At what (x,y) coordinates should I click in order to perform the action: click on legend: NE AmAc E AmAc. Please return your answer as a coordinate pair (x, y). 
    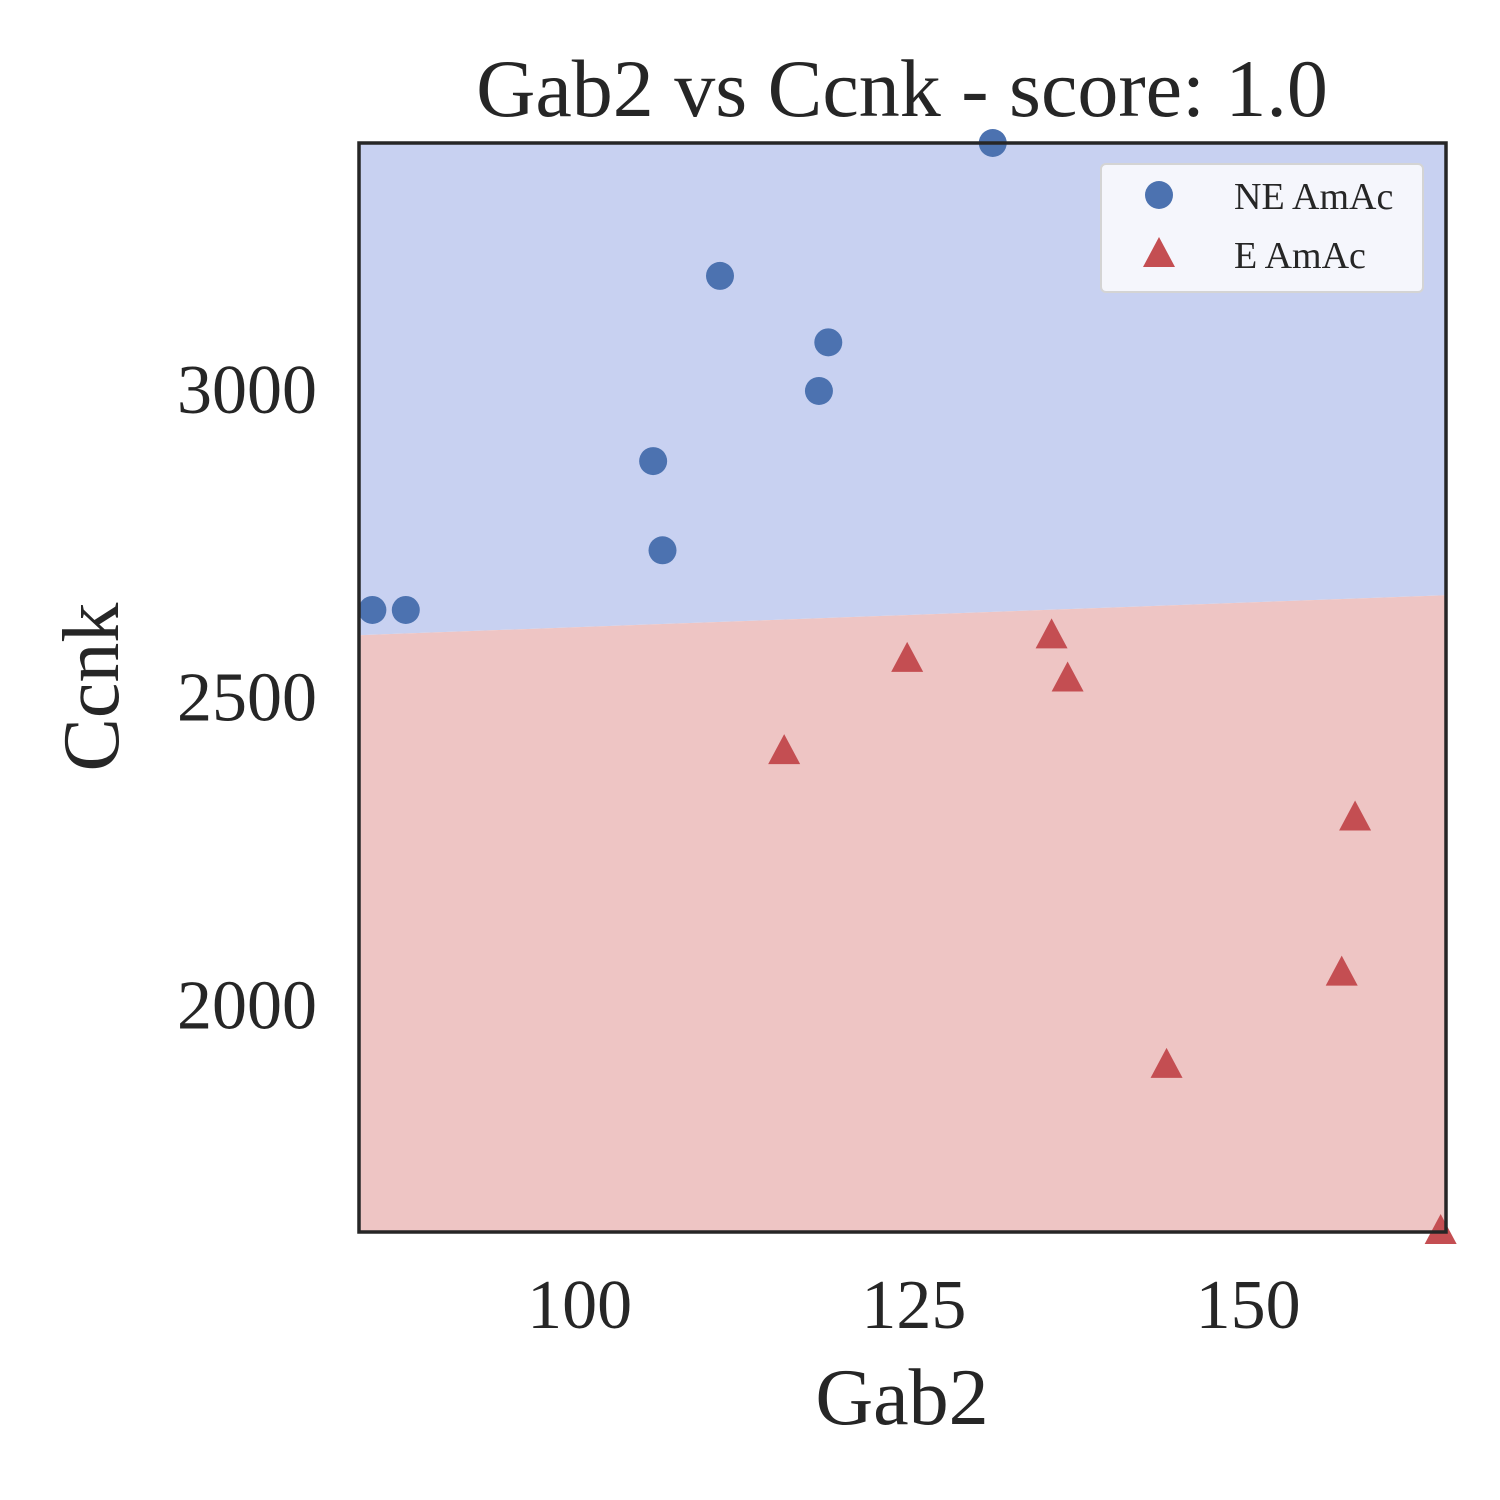
    Looking at the image, I should click on (1262, 228).